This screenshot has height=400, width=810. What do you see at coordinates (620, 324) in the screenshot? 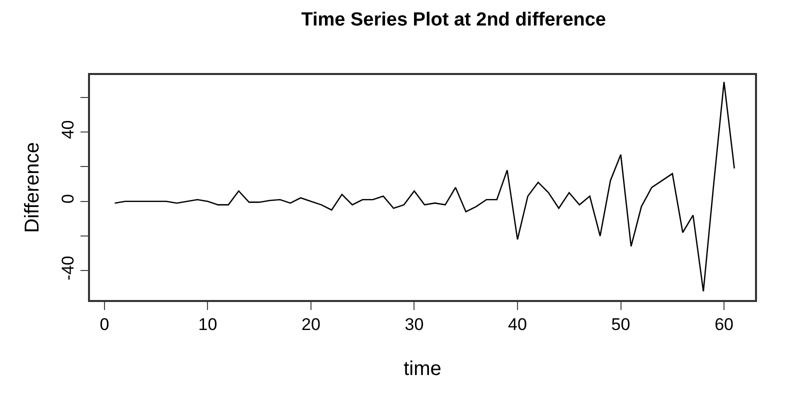
I see `x-tick-label: 50` at bounding box center [620, 324].